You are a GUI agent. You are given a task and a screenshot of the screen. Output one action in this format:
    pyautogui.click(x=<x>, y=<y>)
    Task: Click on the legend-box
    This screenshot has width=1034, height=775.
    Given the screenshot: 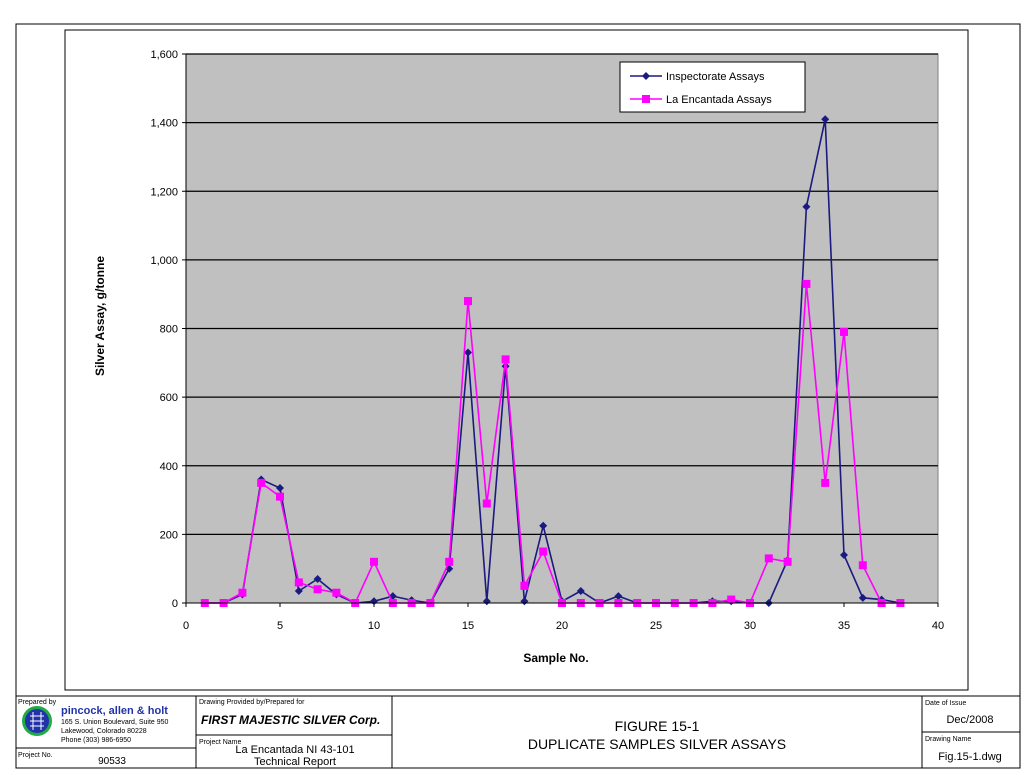 What is the action you would take?
    pyautogui.click(x=712, y=87)
    